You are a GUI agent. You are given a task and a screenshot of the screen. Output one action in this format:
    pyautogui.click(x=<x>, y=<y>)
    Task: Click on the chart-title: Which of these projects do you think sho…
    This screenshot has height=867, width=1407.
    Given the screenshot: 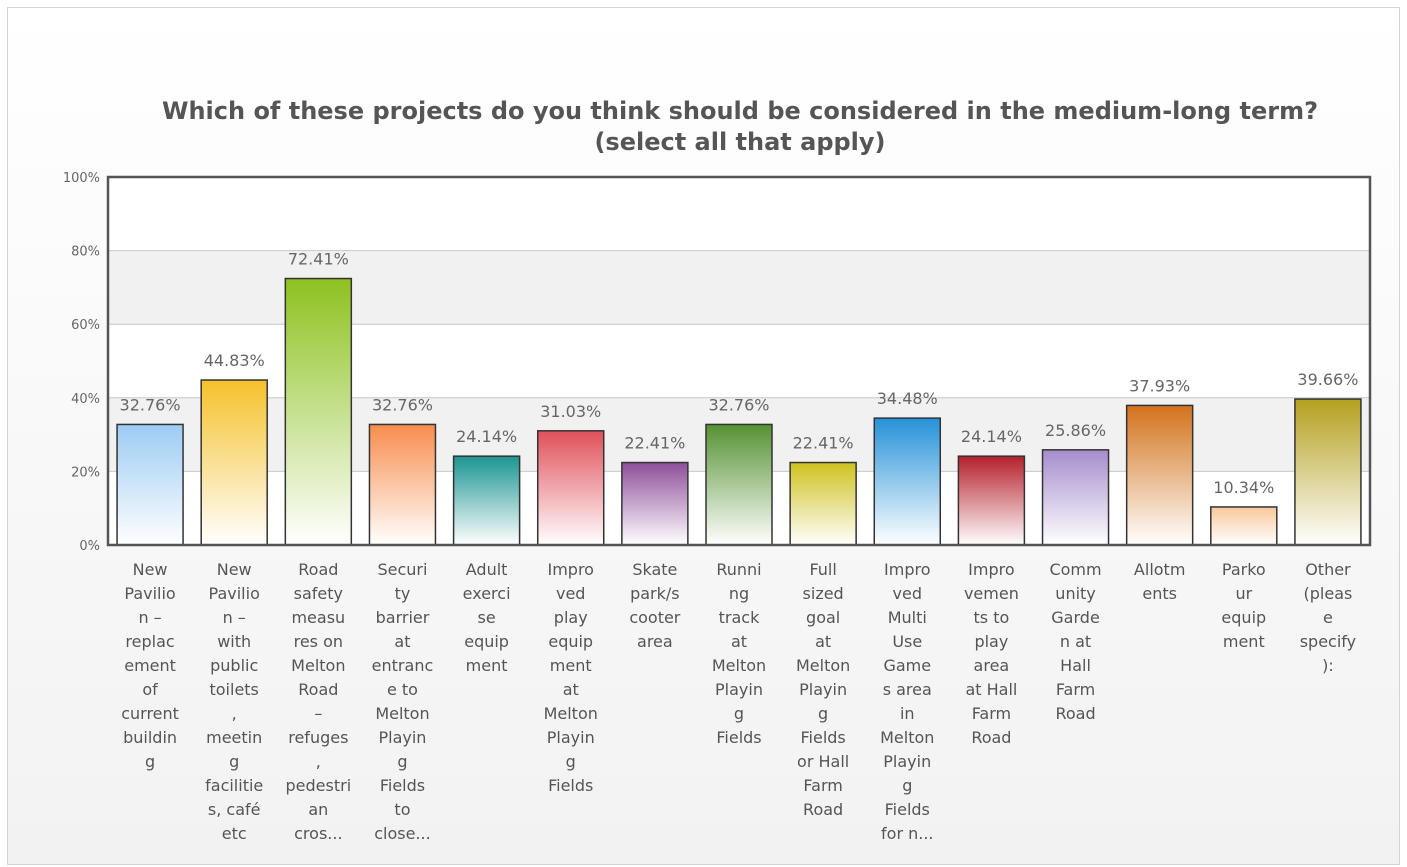 What is the action you would take?
    pyautogui.click(x=740, y=111)
    